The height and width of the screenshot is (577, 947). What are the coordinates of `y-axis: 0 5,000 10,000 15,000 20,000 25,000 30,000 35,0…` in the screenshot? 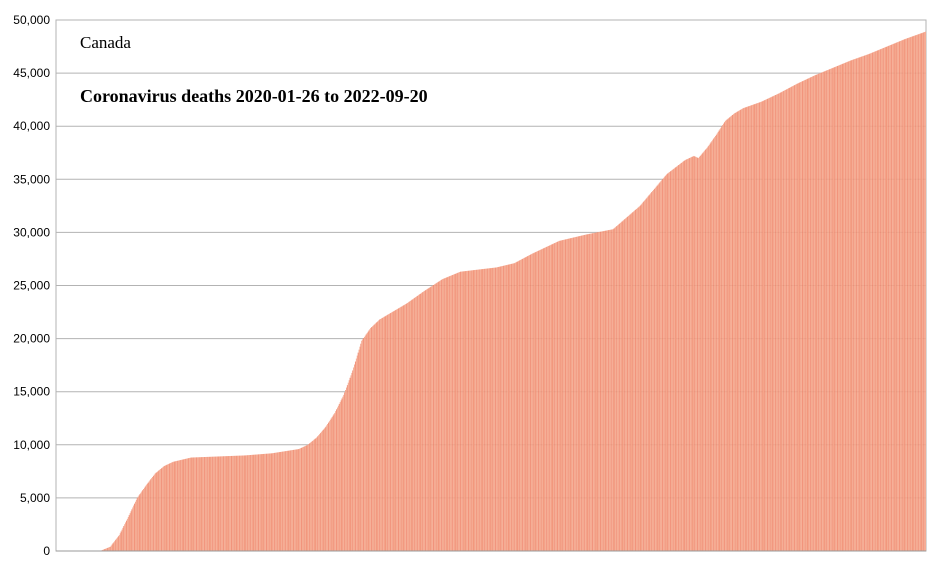 It's located at (31, 285).